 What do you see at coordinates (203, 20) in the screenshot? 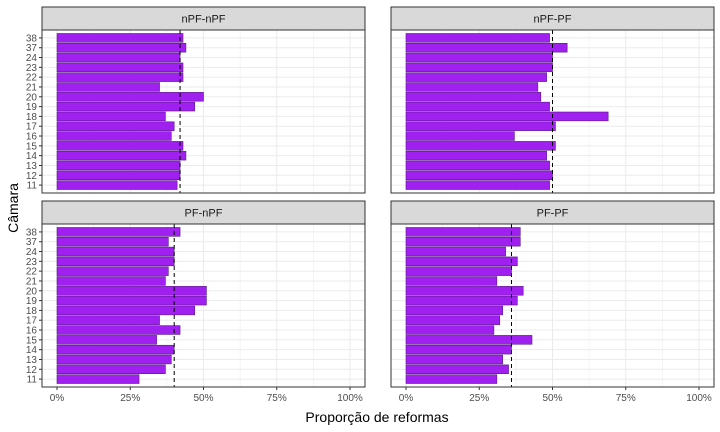
I see `facet-strip-label: nPF-nPF` at bounding box center [203, 20].